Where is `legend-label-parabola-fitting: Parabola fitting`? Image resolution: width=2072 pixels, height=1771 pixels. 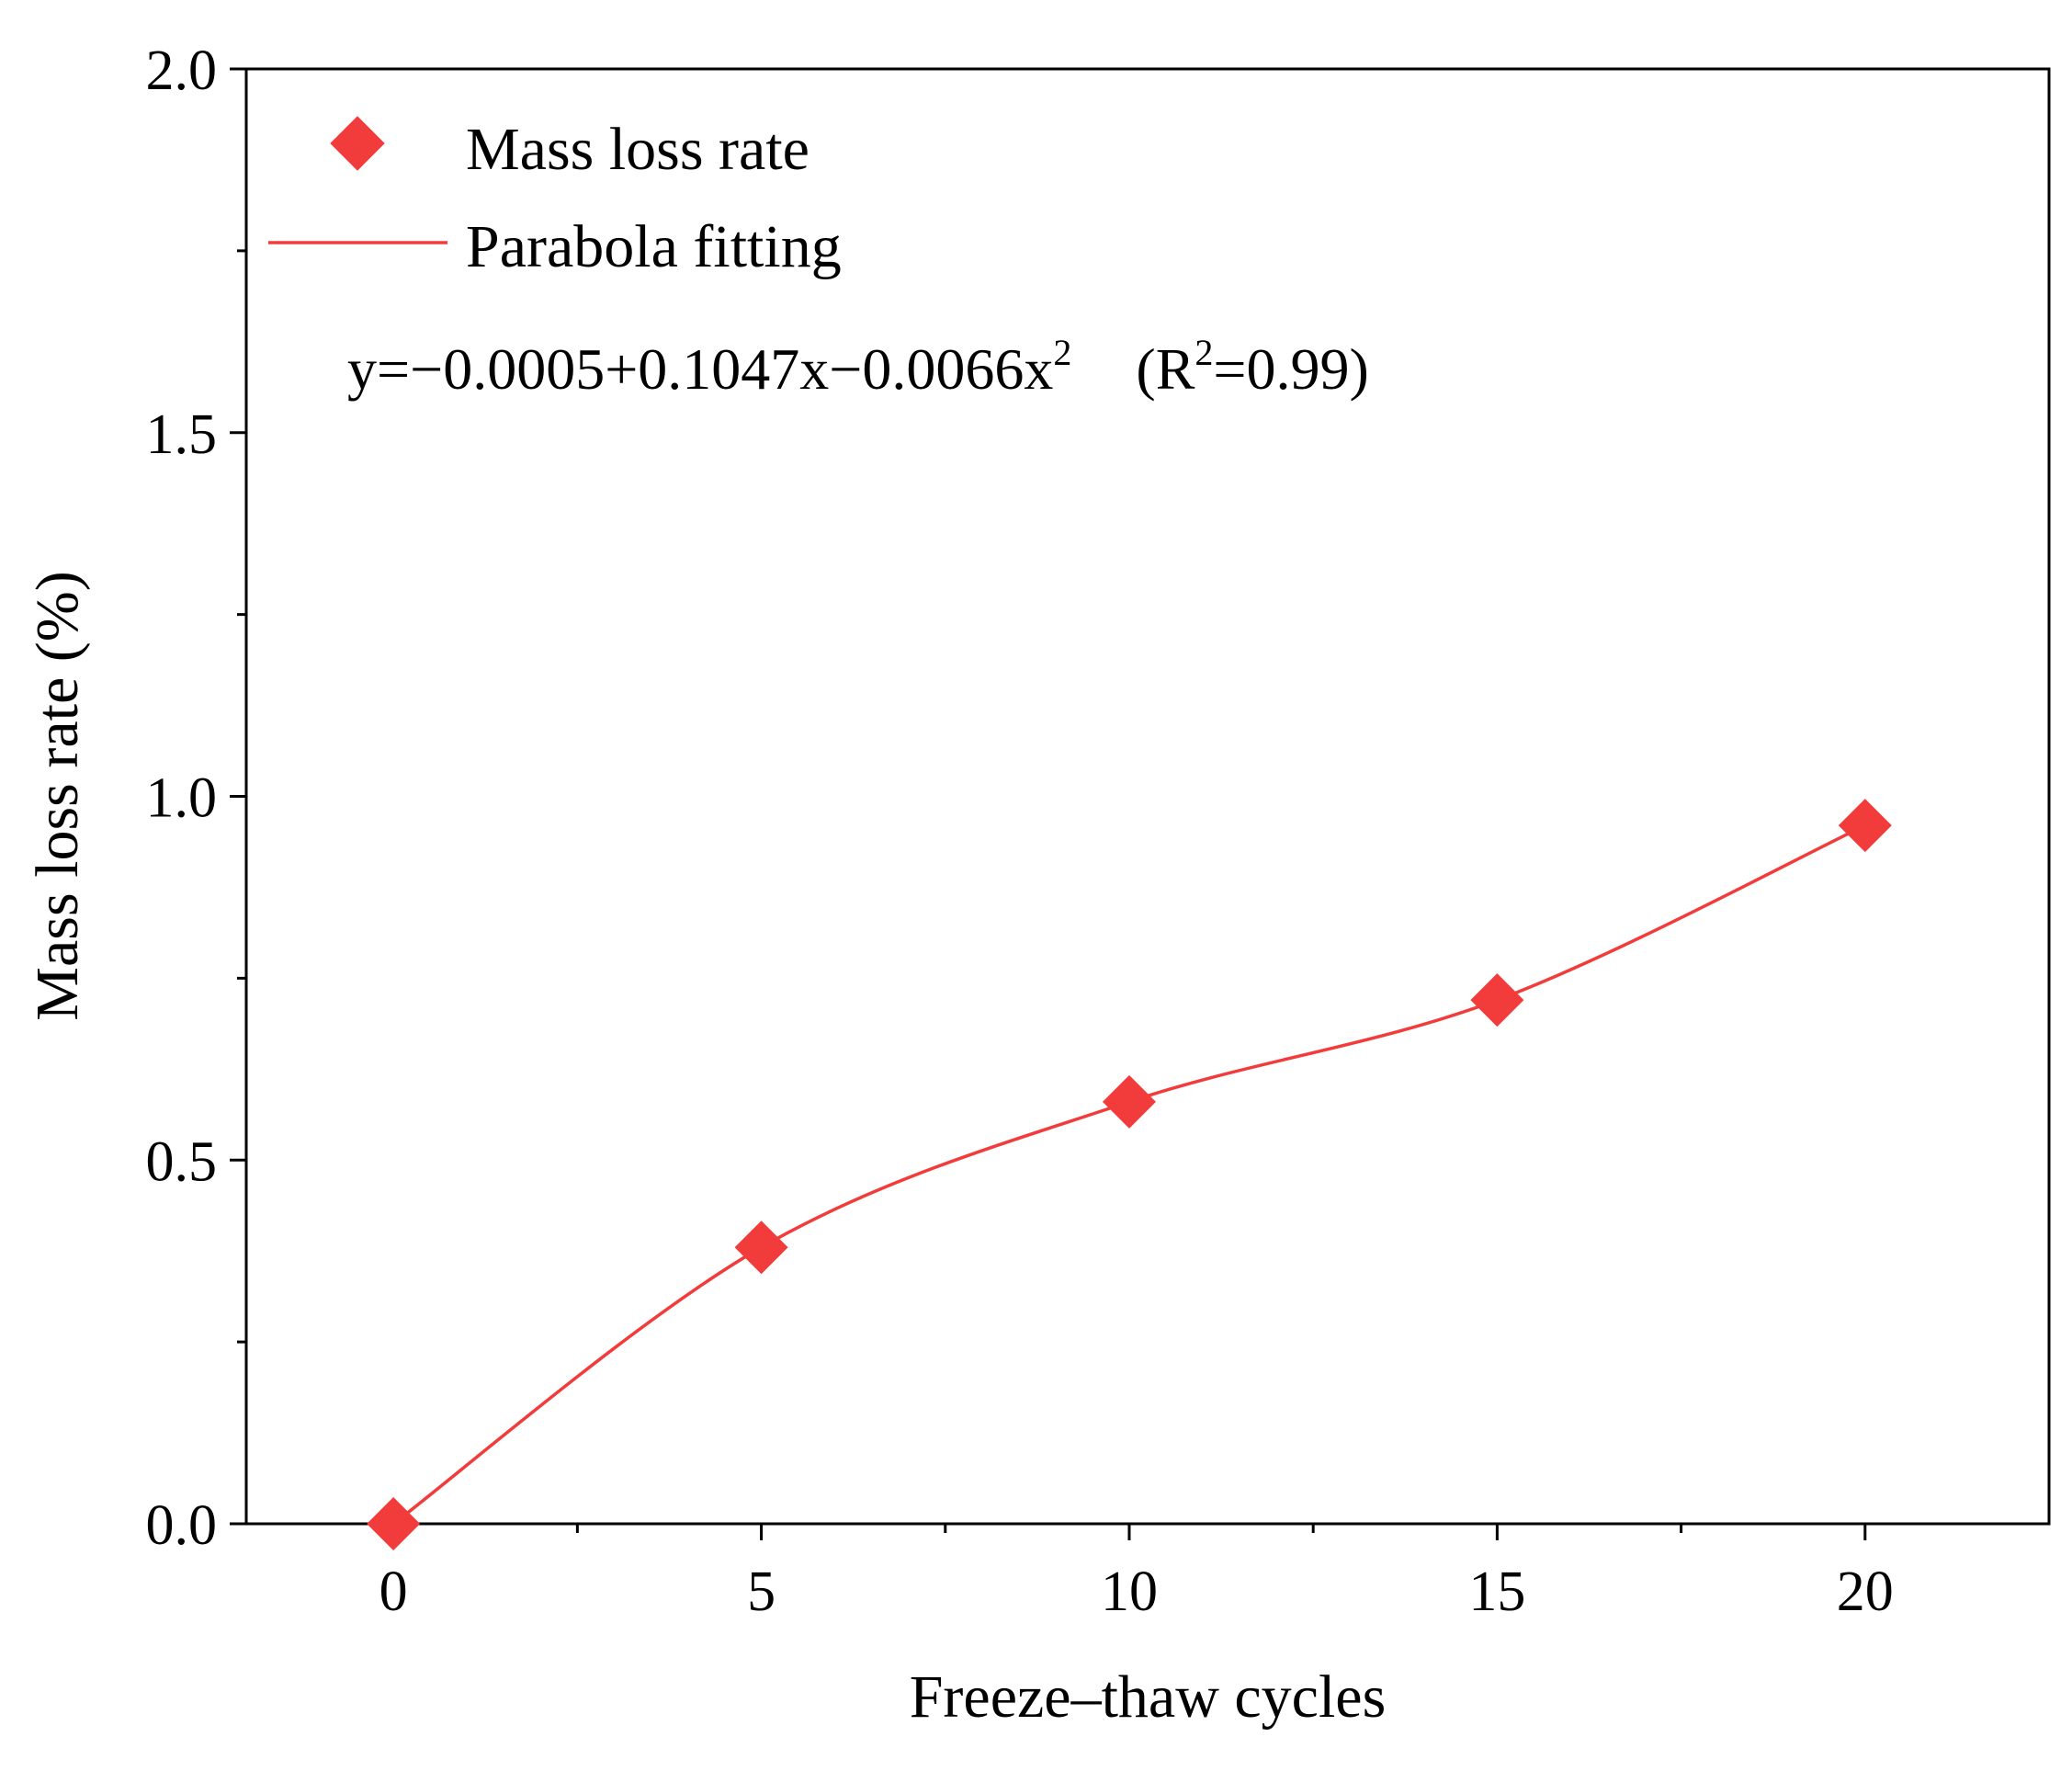 legend-label-parabola-fitting: Parabola fitting is located at coordinates (654, 246).